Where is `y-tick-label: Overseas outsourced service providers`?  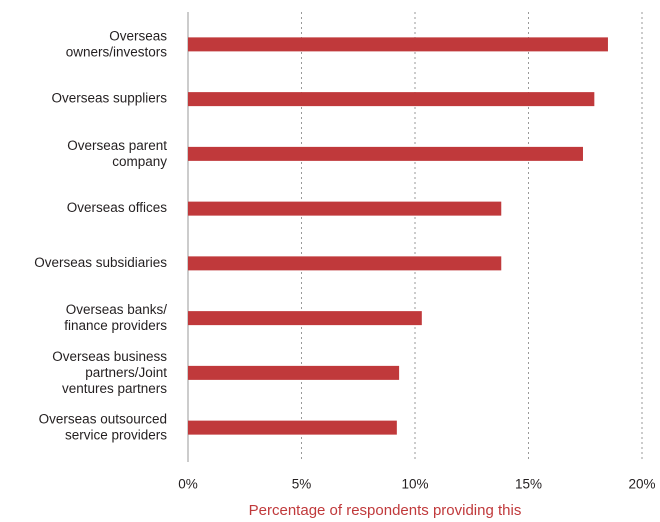
y-tick-label: Overseas outsourced service providers is located at coordinates (103, 426).